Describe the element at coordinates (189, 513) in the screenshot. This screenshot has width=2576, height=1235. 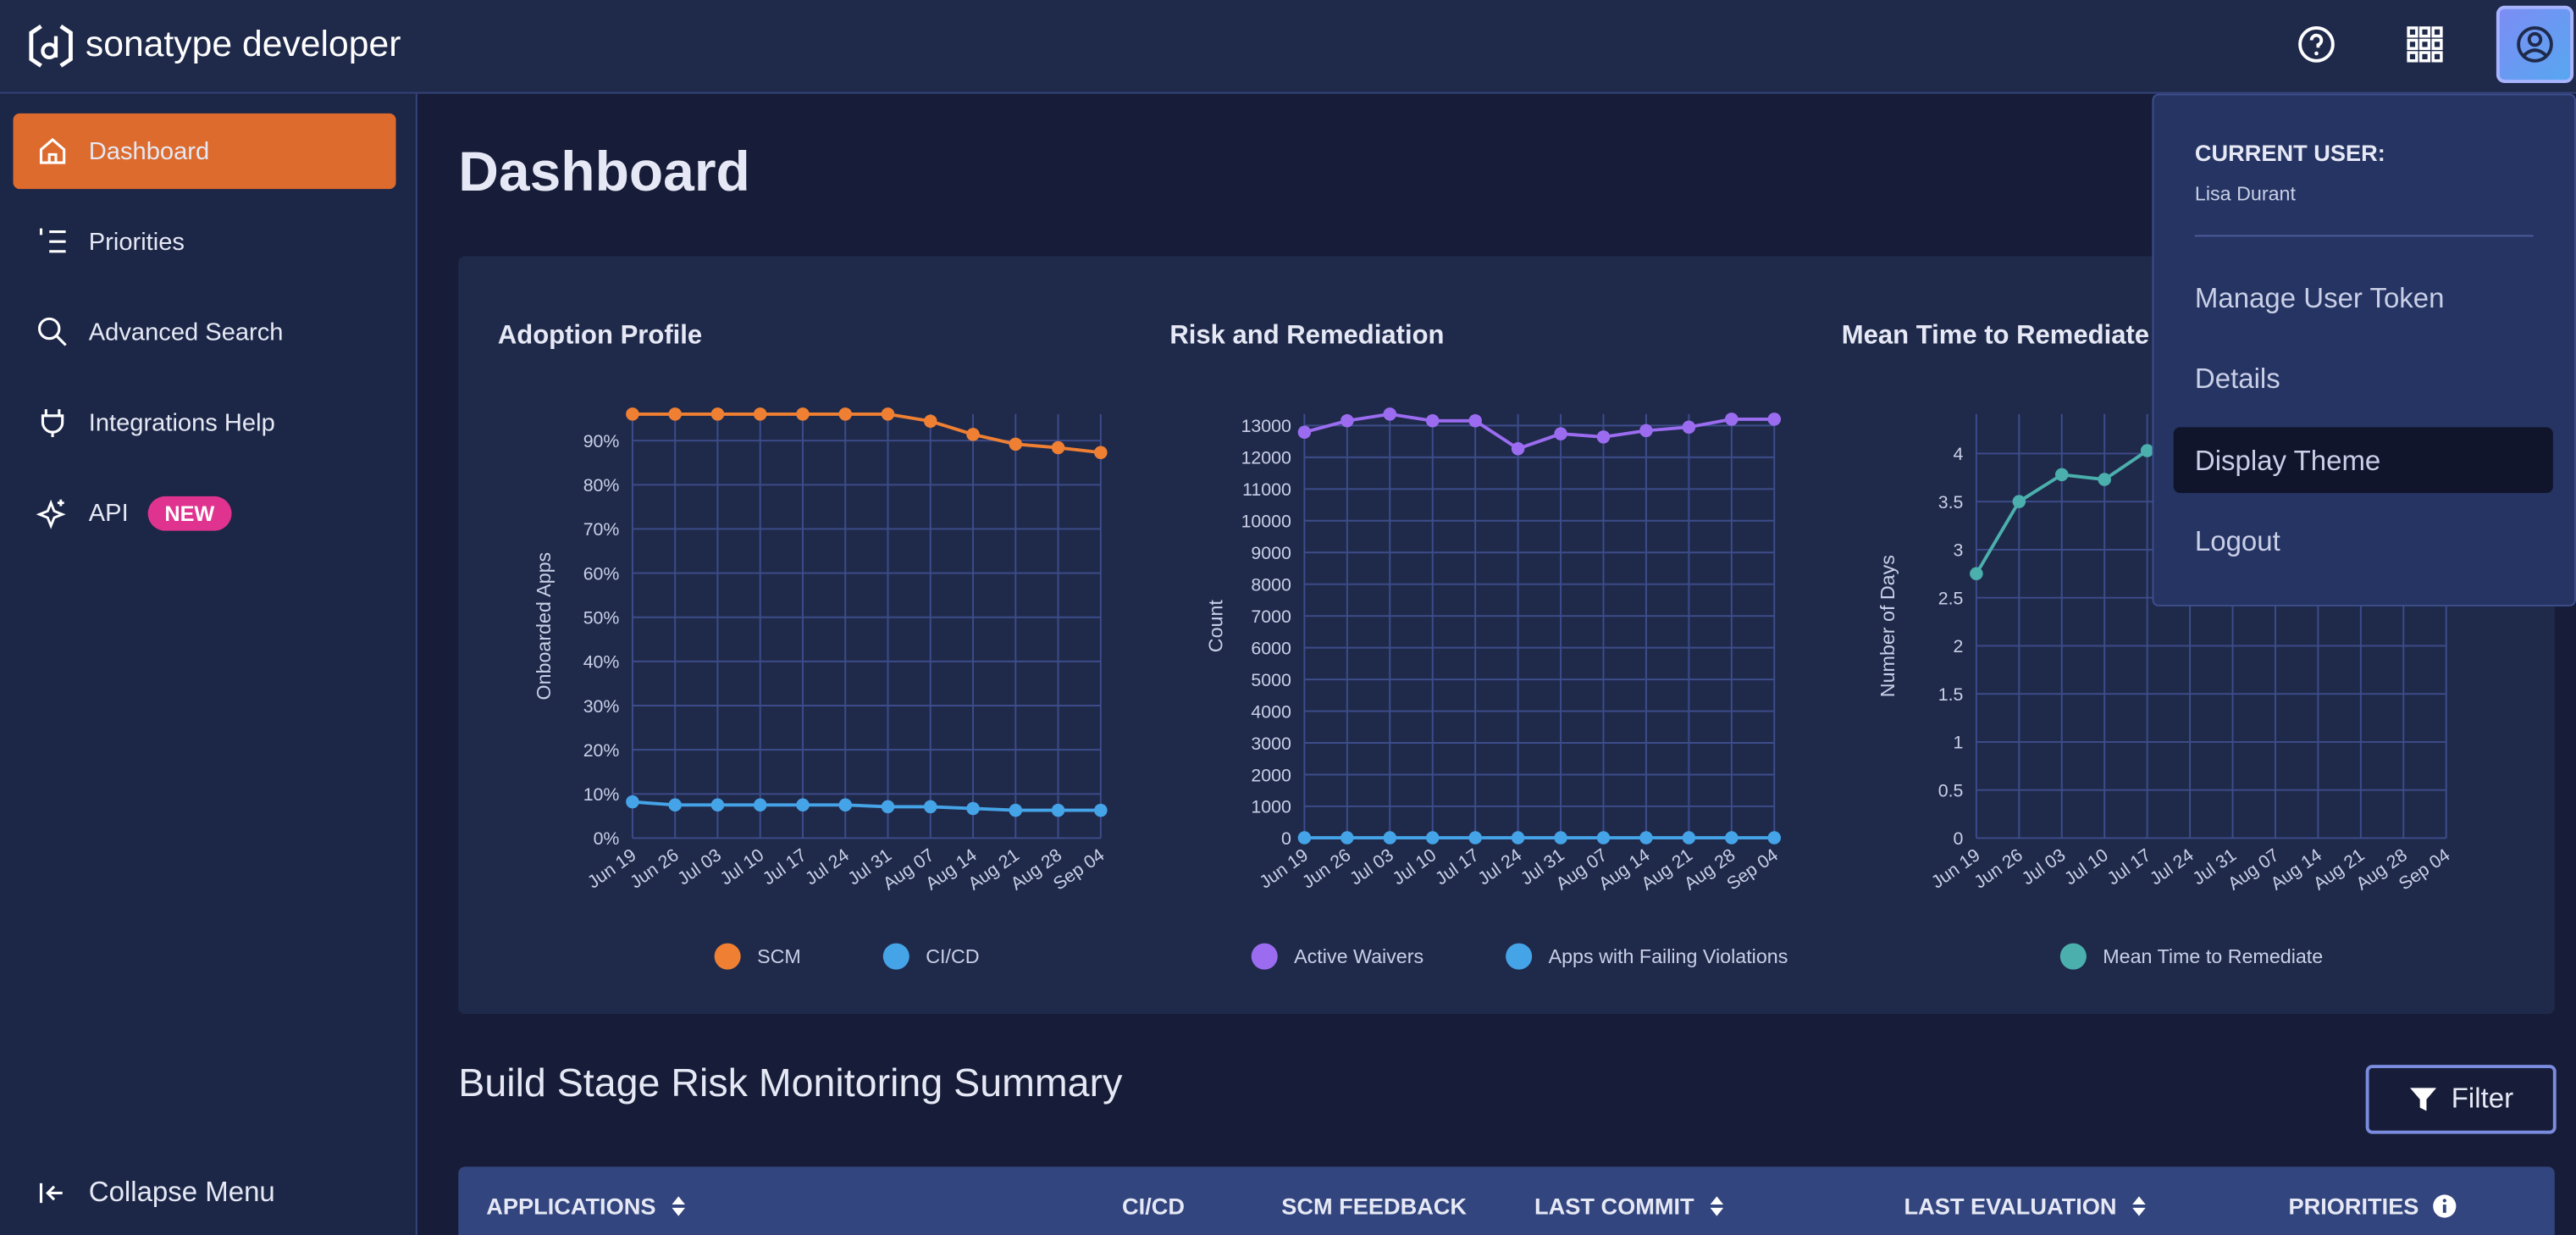
I see `new-badge: NEW` at that location.